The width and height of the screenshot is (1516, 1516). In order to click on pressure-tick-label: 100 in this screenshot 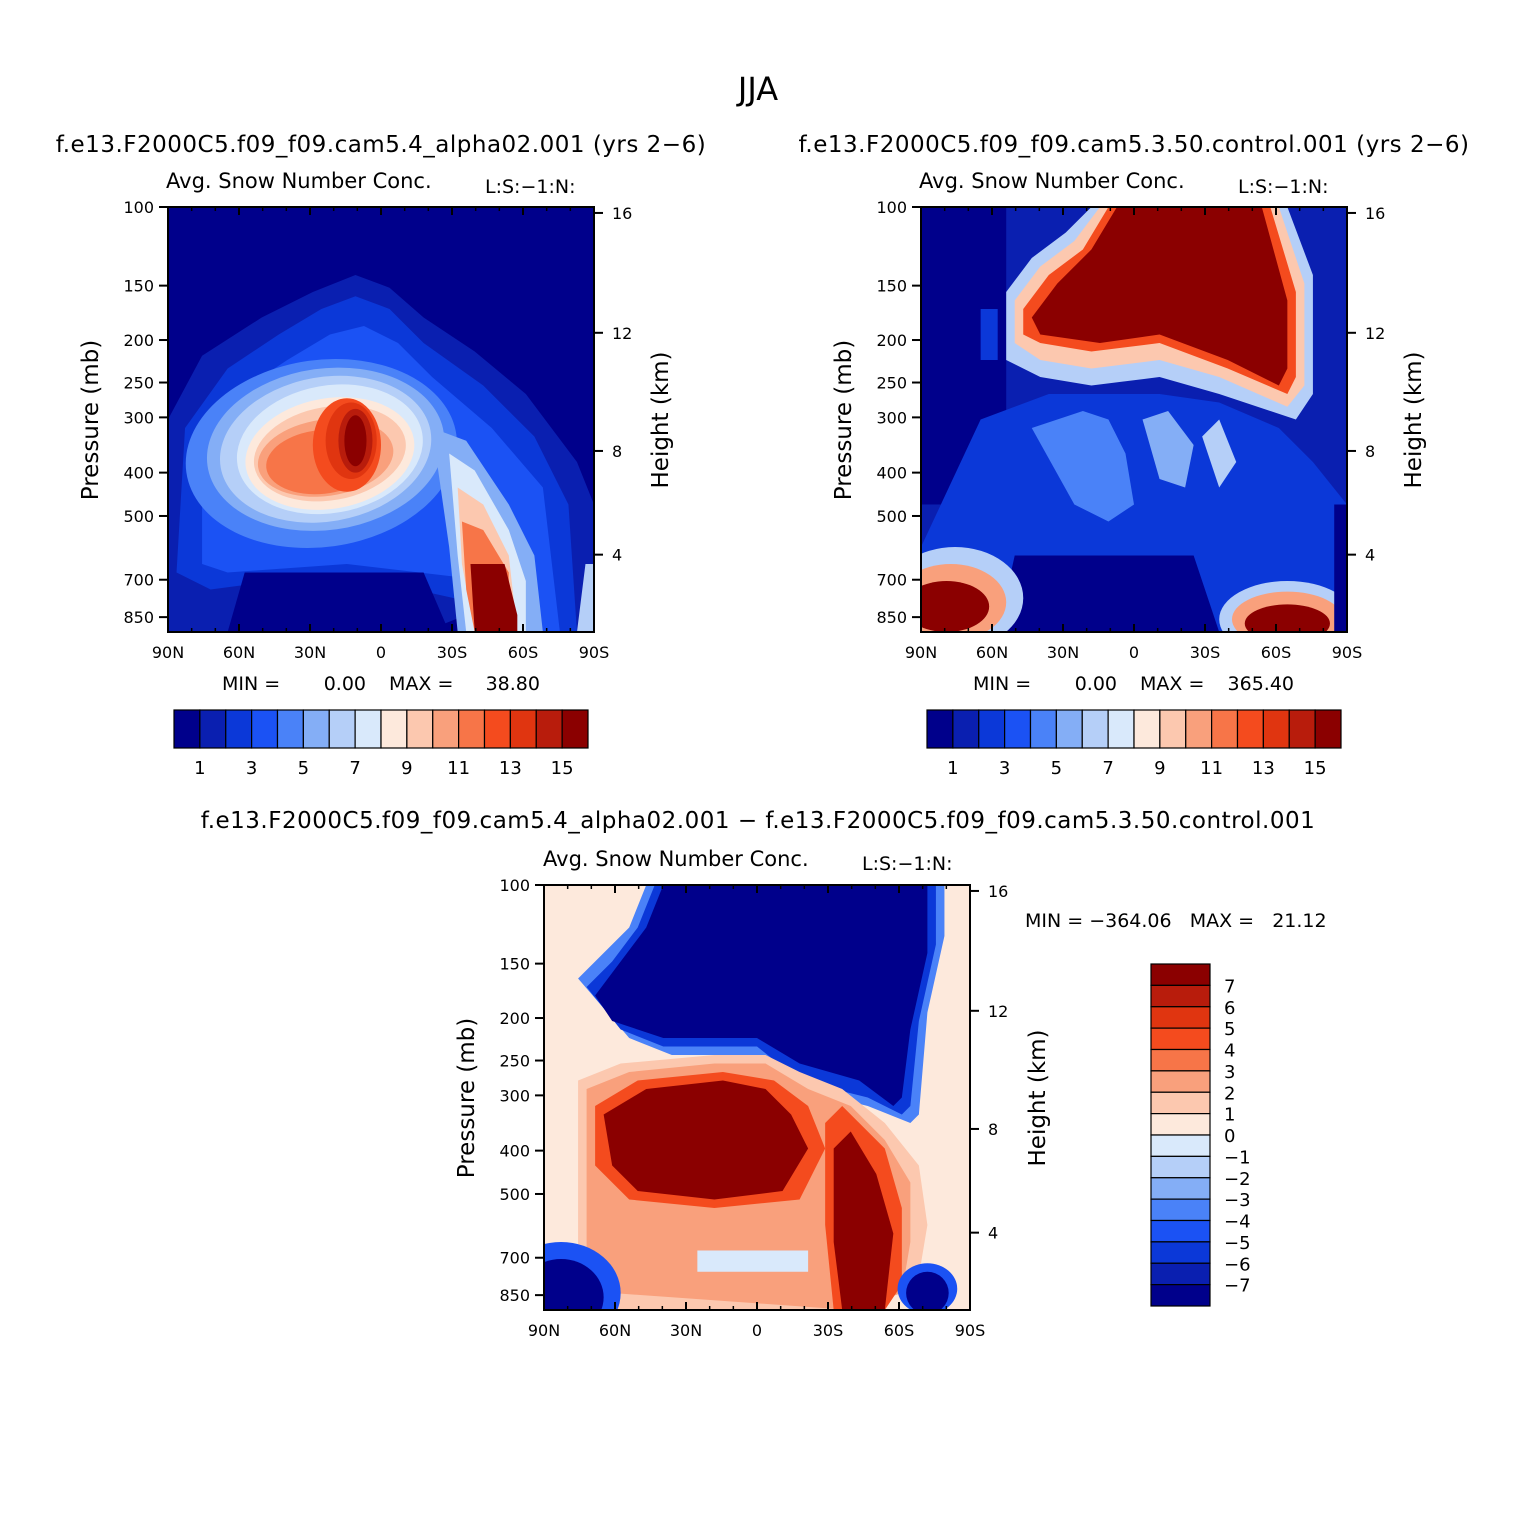, I will do `click(891, 207)`.